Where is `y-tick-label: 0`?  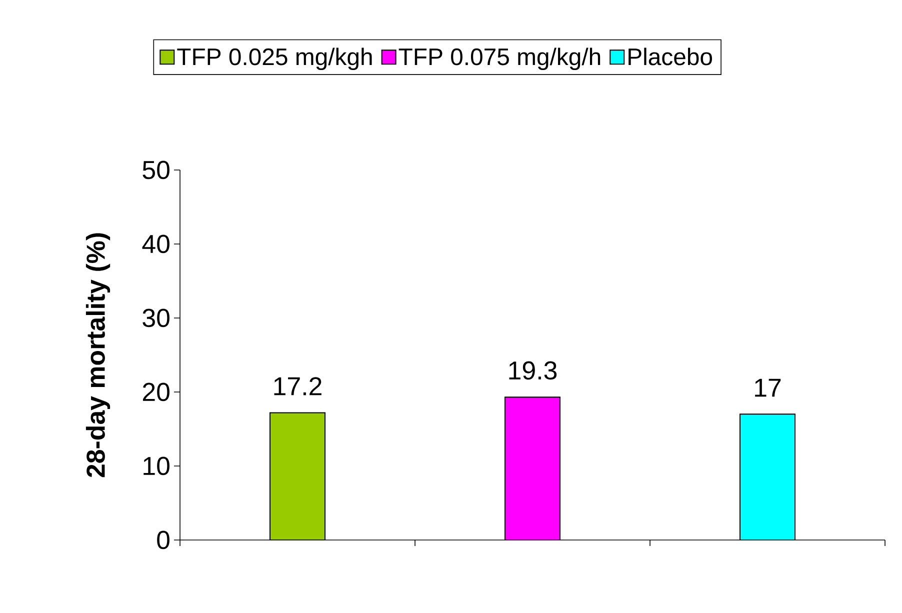
y-tick-label: 0 is located at coordinates (163, 540).